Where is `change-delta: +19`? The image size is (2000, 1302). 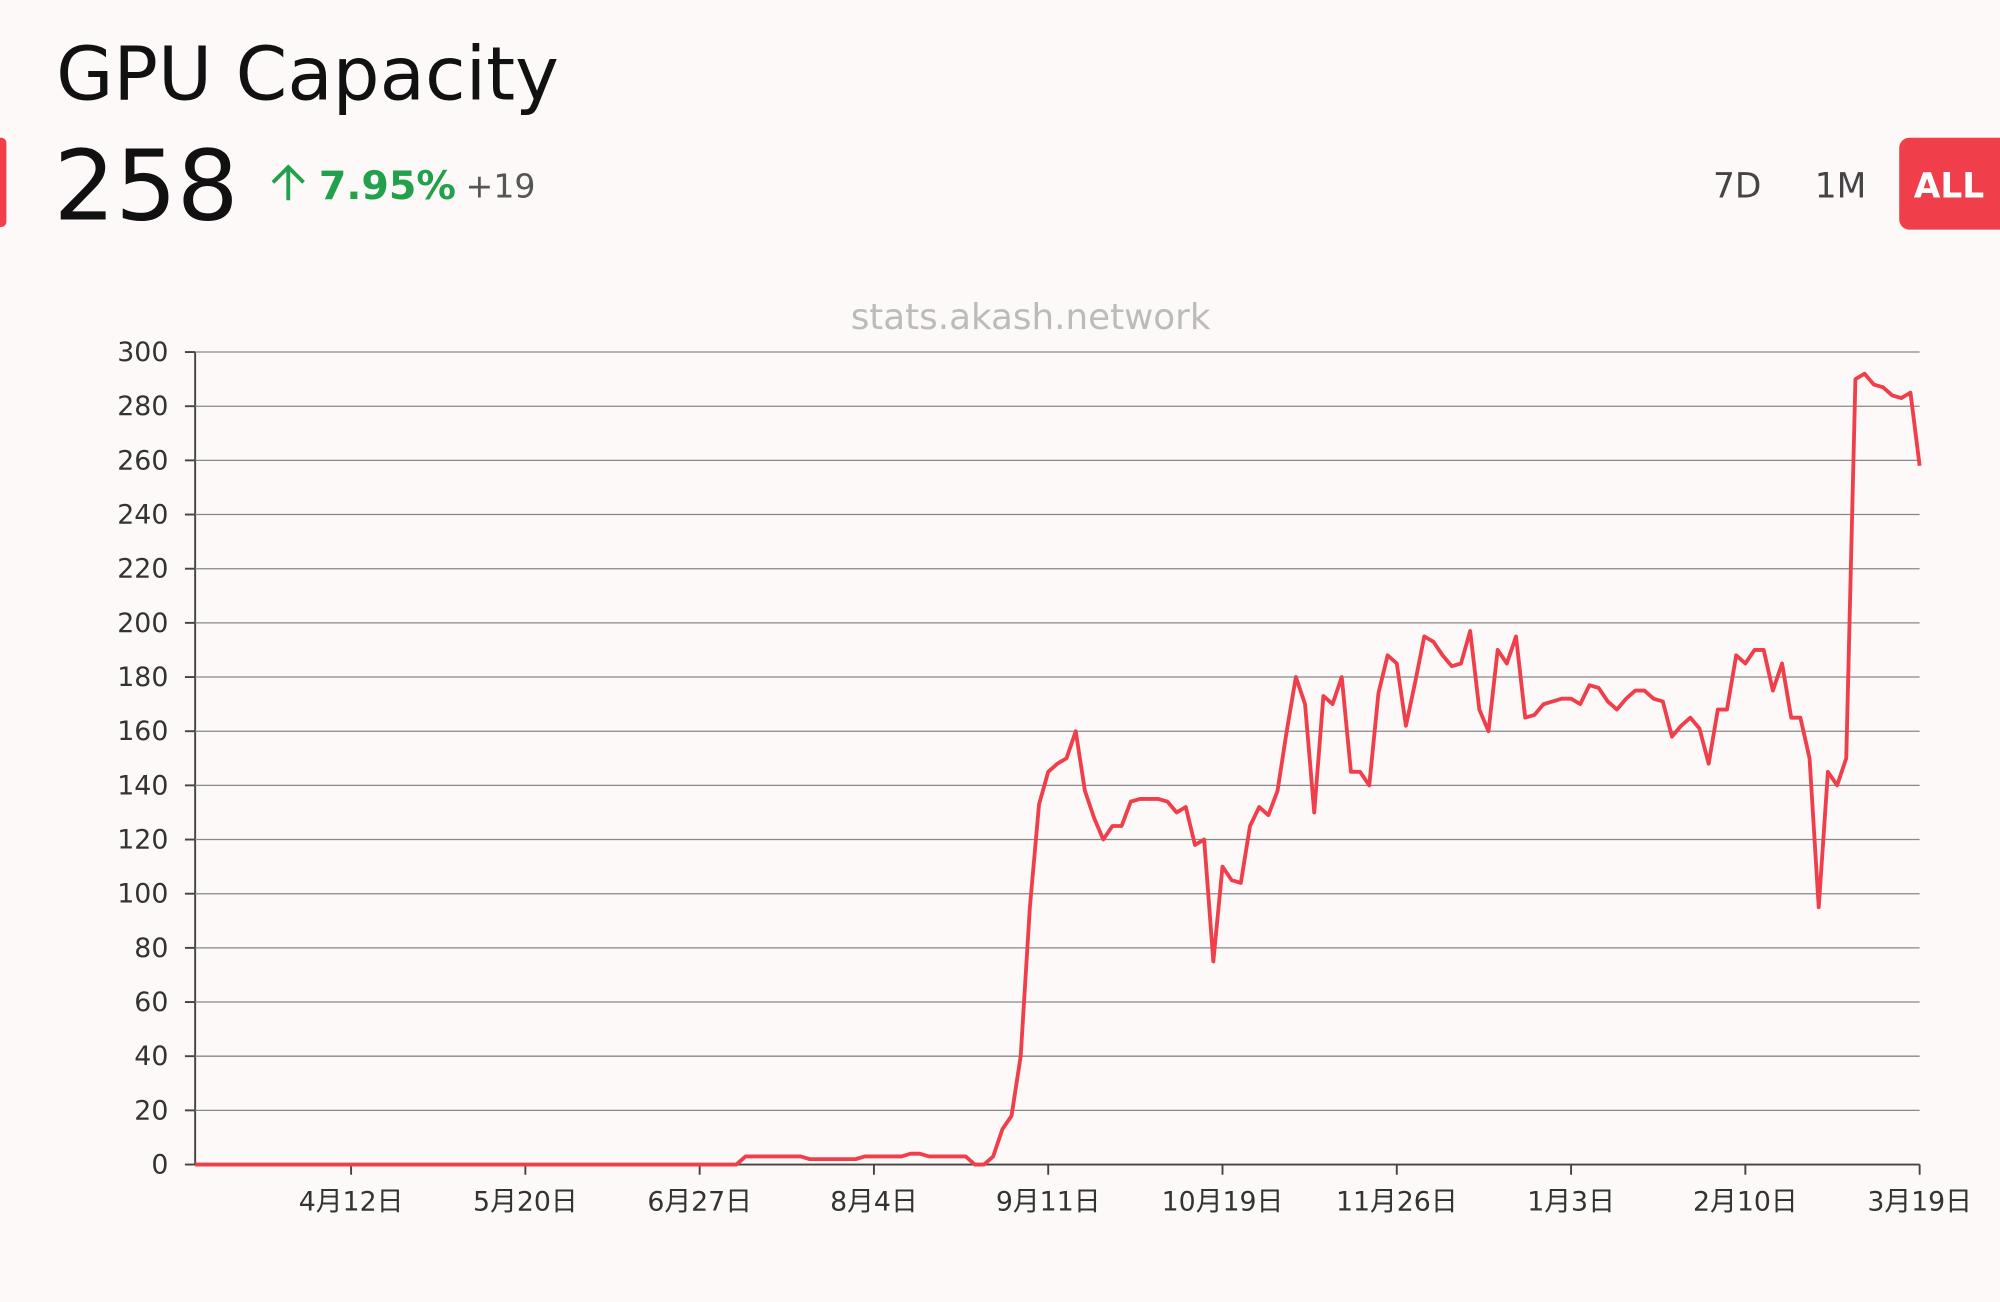 change-delta: +19 is located at coordinates (501, 186).